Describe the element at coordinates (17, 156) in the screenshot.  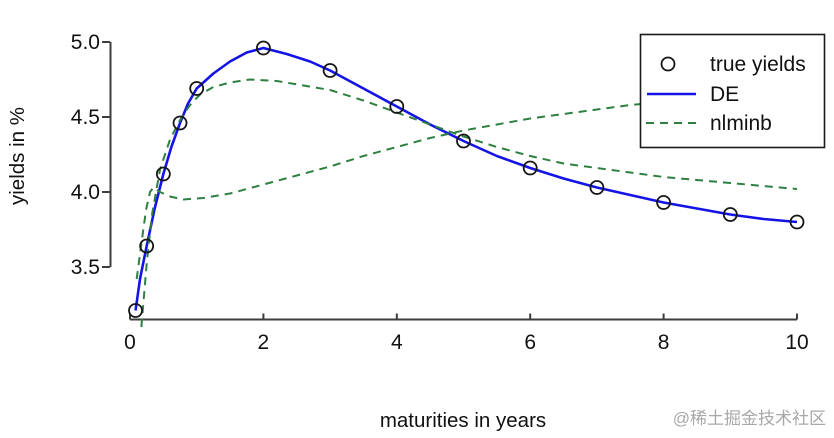
I see `y-axis-title: yields in %` at that location.